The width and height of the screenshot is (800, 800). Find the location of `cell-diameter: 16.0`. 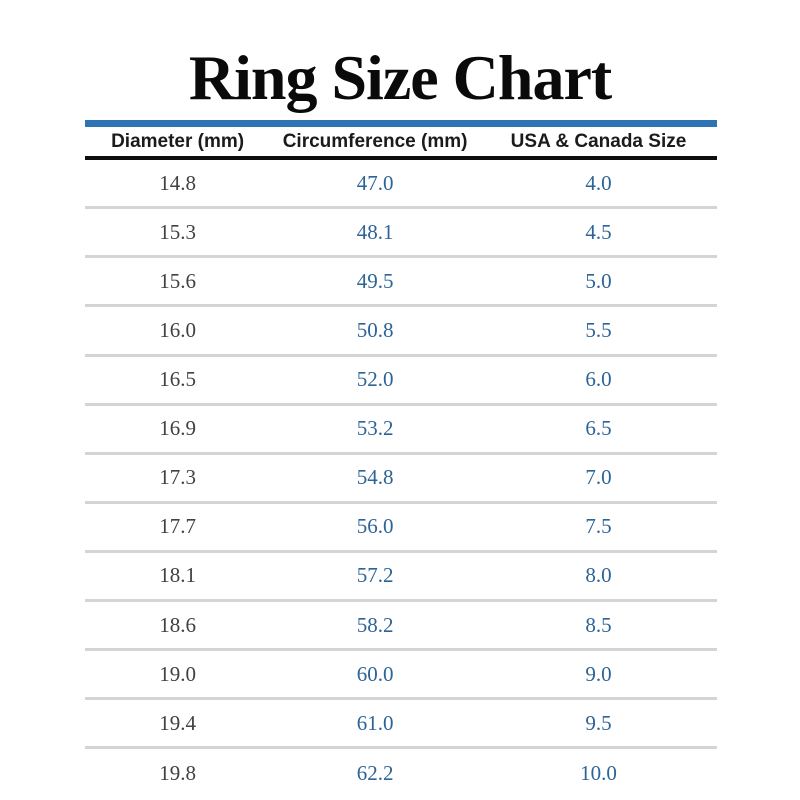

cell-diameter: 16.0 is located at coordinates (177, 330).